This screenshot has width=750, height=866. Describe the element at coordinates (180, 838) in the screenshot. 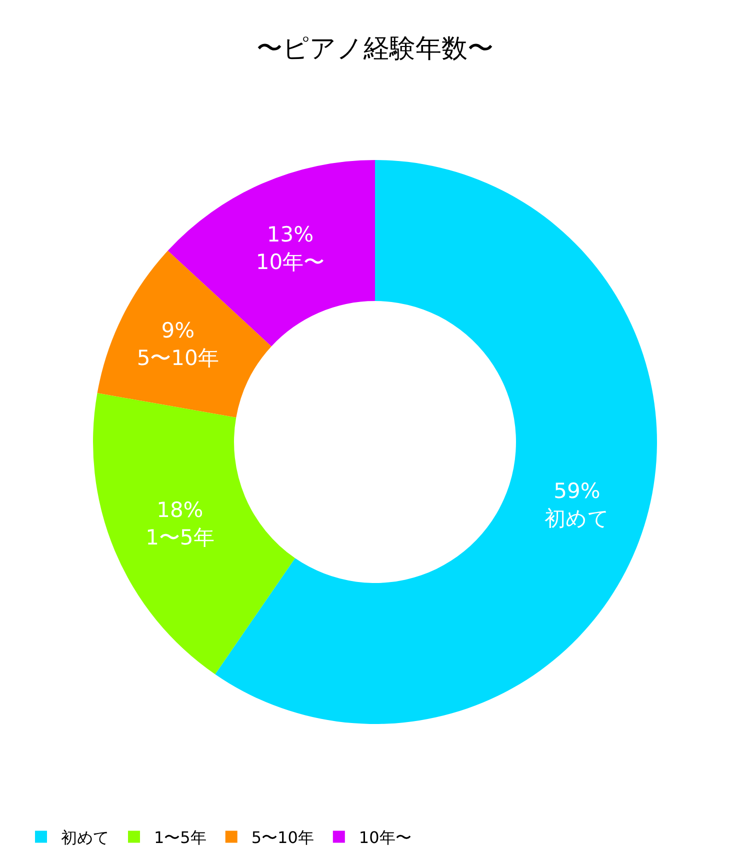

I see `legend-label: 1〜5年` at that location.